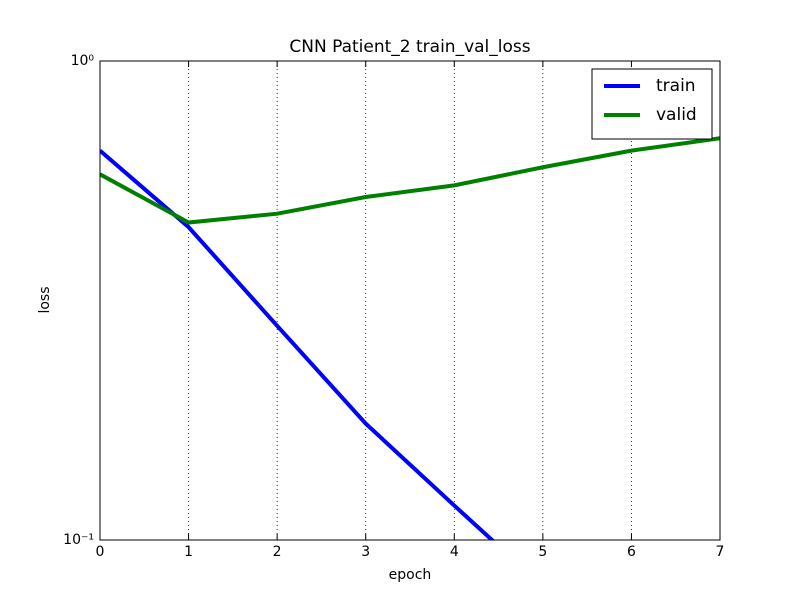  What do you see at coordinates (188, 552) in the screenshot?
I see `x-tick-label: 1` at bounding box center [188, 552].